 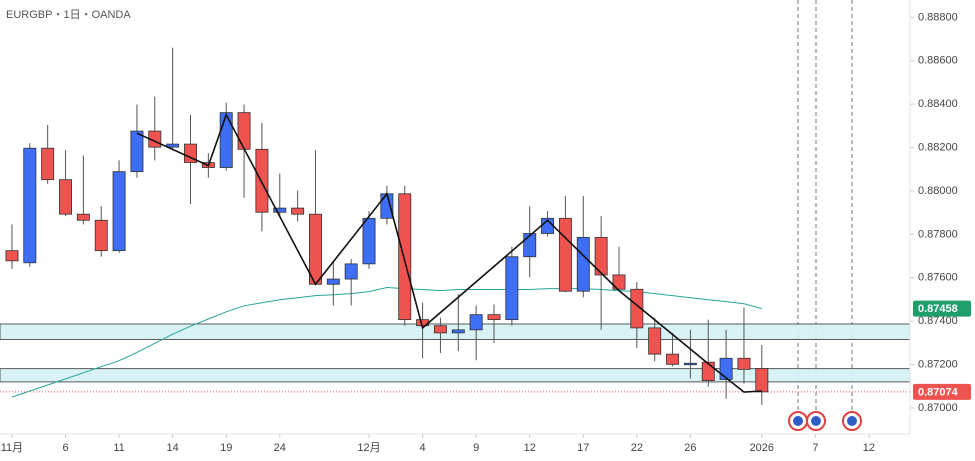 I want to click on y-tick-label: 0.87800, so click(x=938, y=234).